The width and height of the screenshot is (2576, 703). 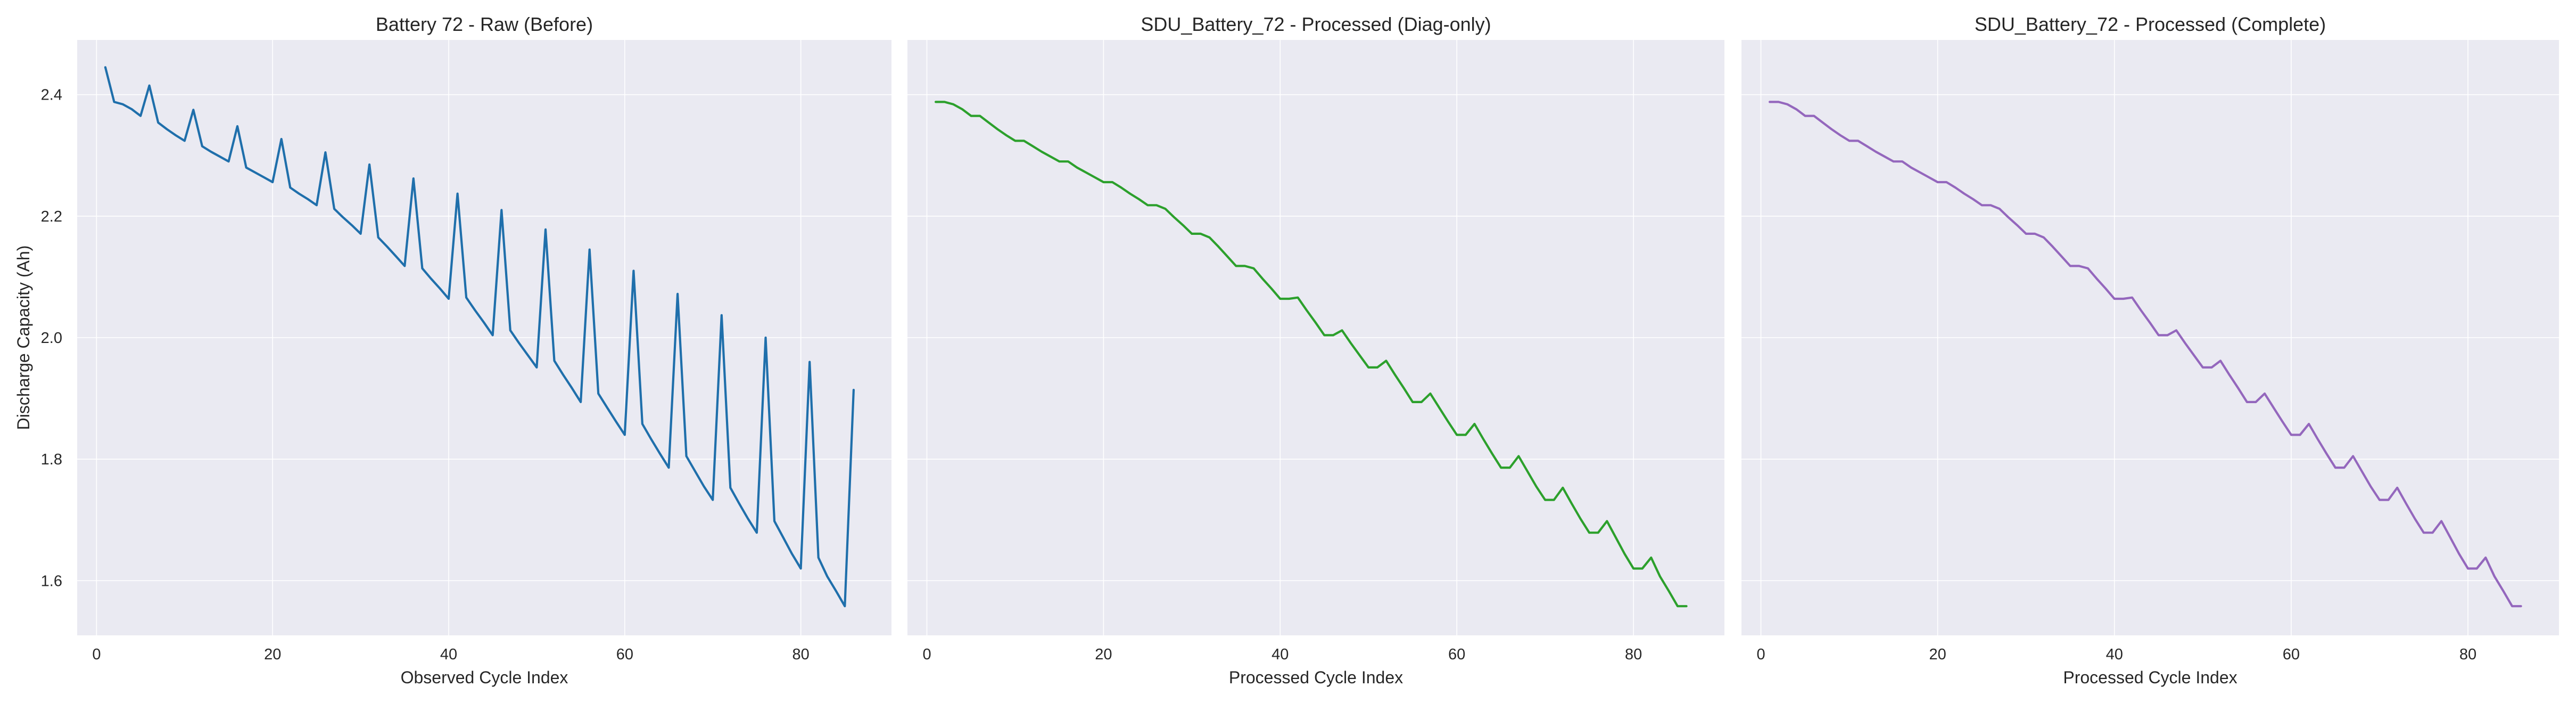 I want to click on chart-title: SDU_Battery_72 - Processed (Complete), so click(x=2150, y=24).